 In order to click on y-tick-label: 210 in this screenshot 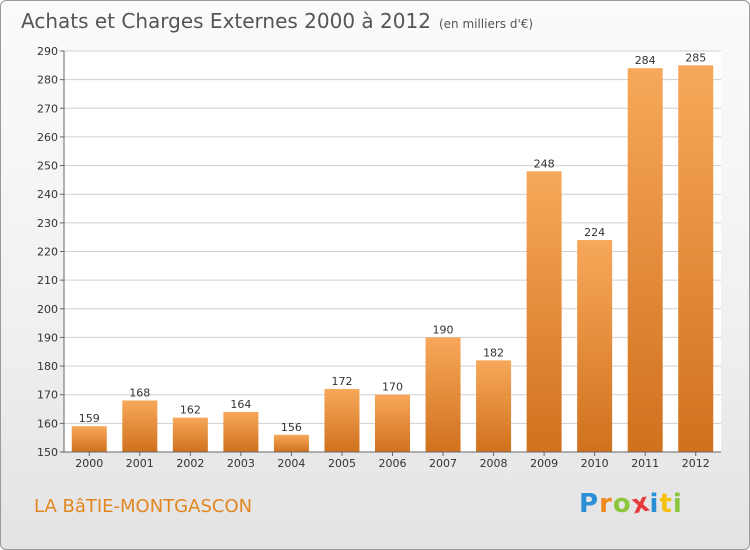, I will do `click(47, 280)`.